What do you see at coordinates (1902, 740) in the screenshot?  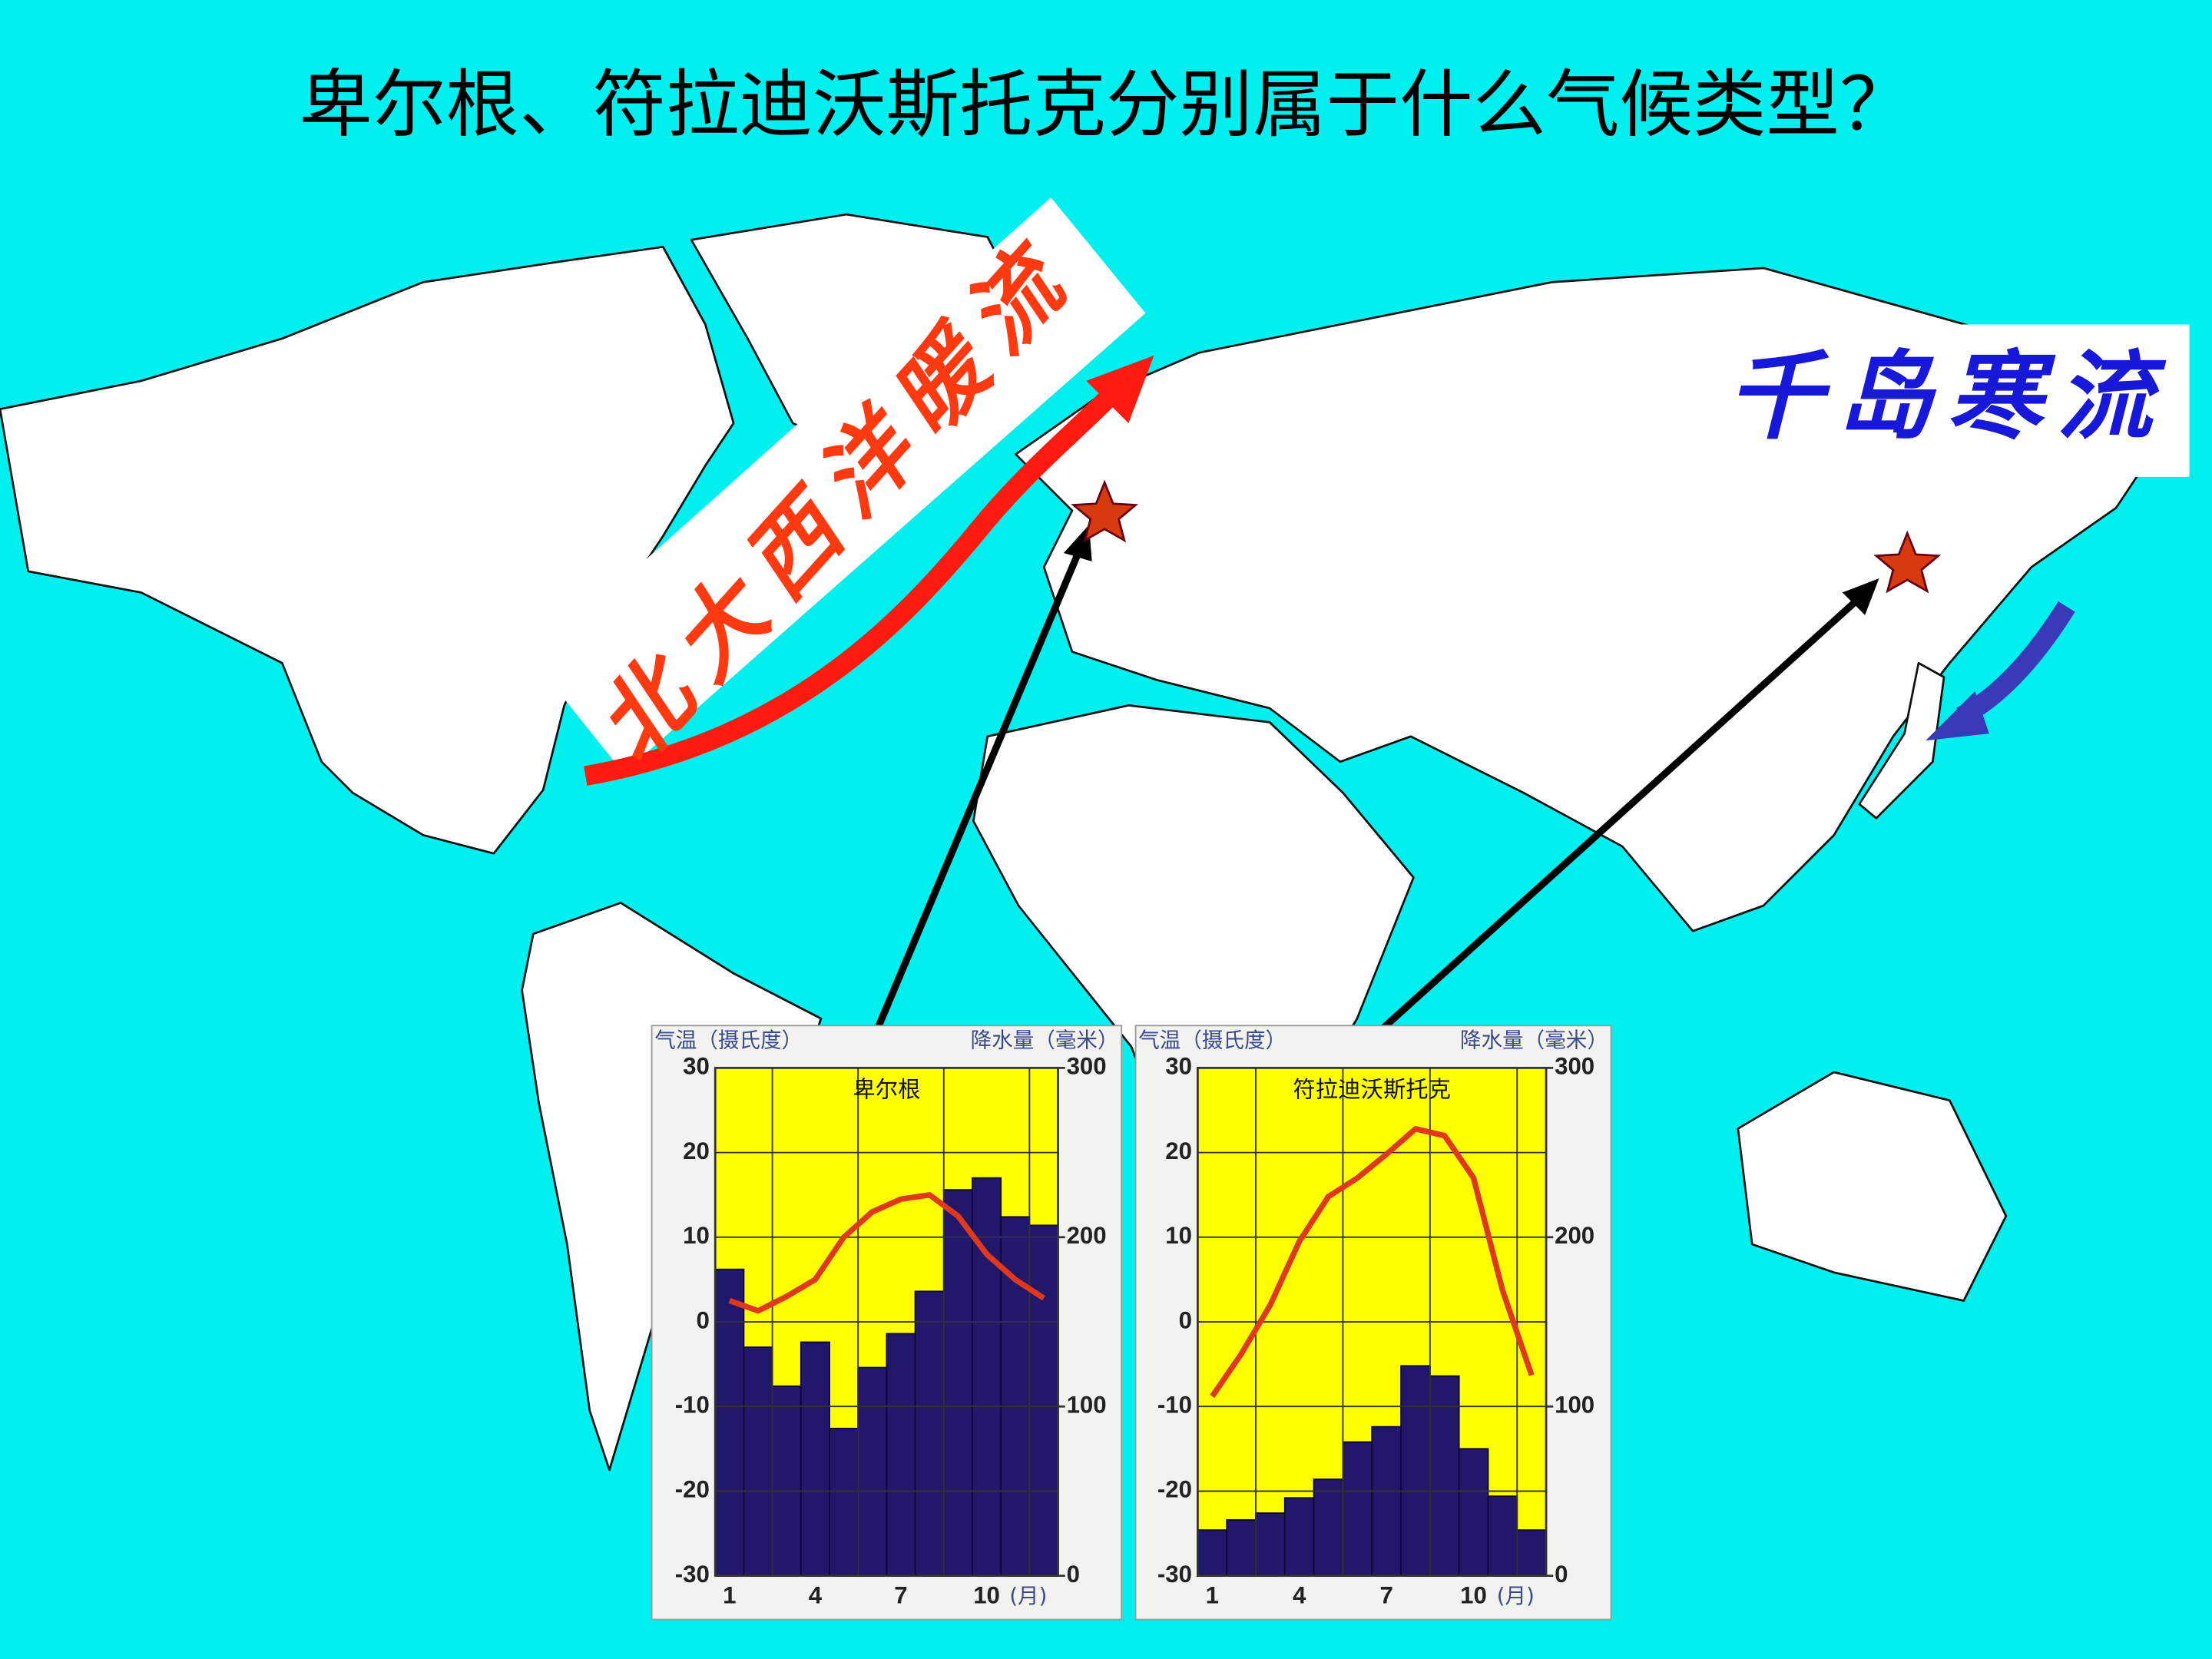 I see `japan` at bounding box center [1902, 740].